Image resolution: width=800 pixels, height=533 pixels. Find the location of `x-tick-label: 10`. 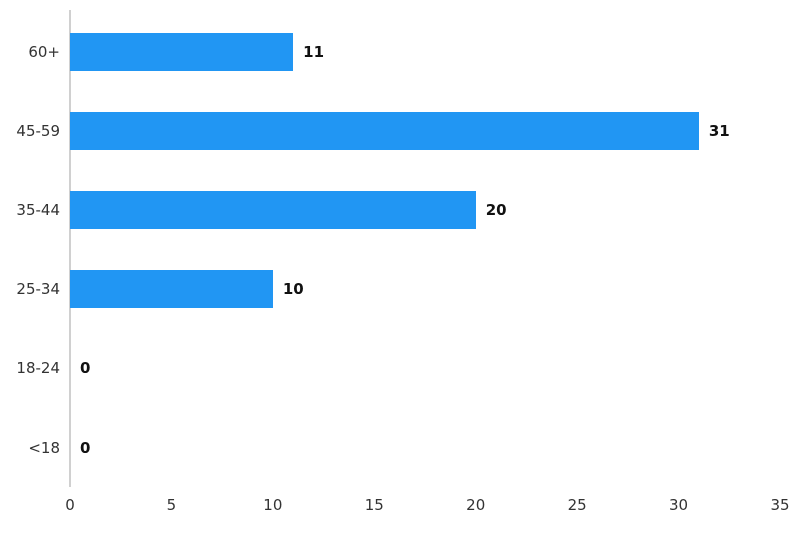

x-tick-label: 10 is located at coordinates (273, 505).